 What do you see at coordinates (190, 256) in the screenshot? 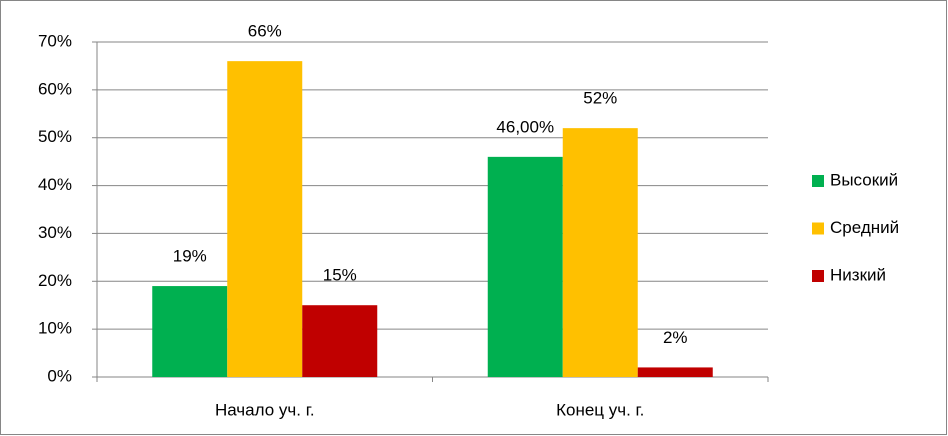
I see `value-label: 19%` at bounding box center [190, 256].